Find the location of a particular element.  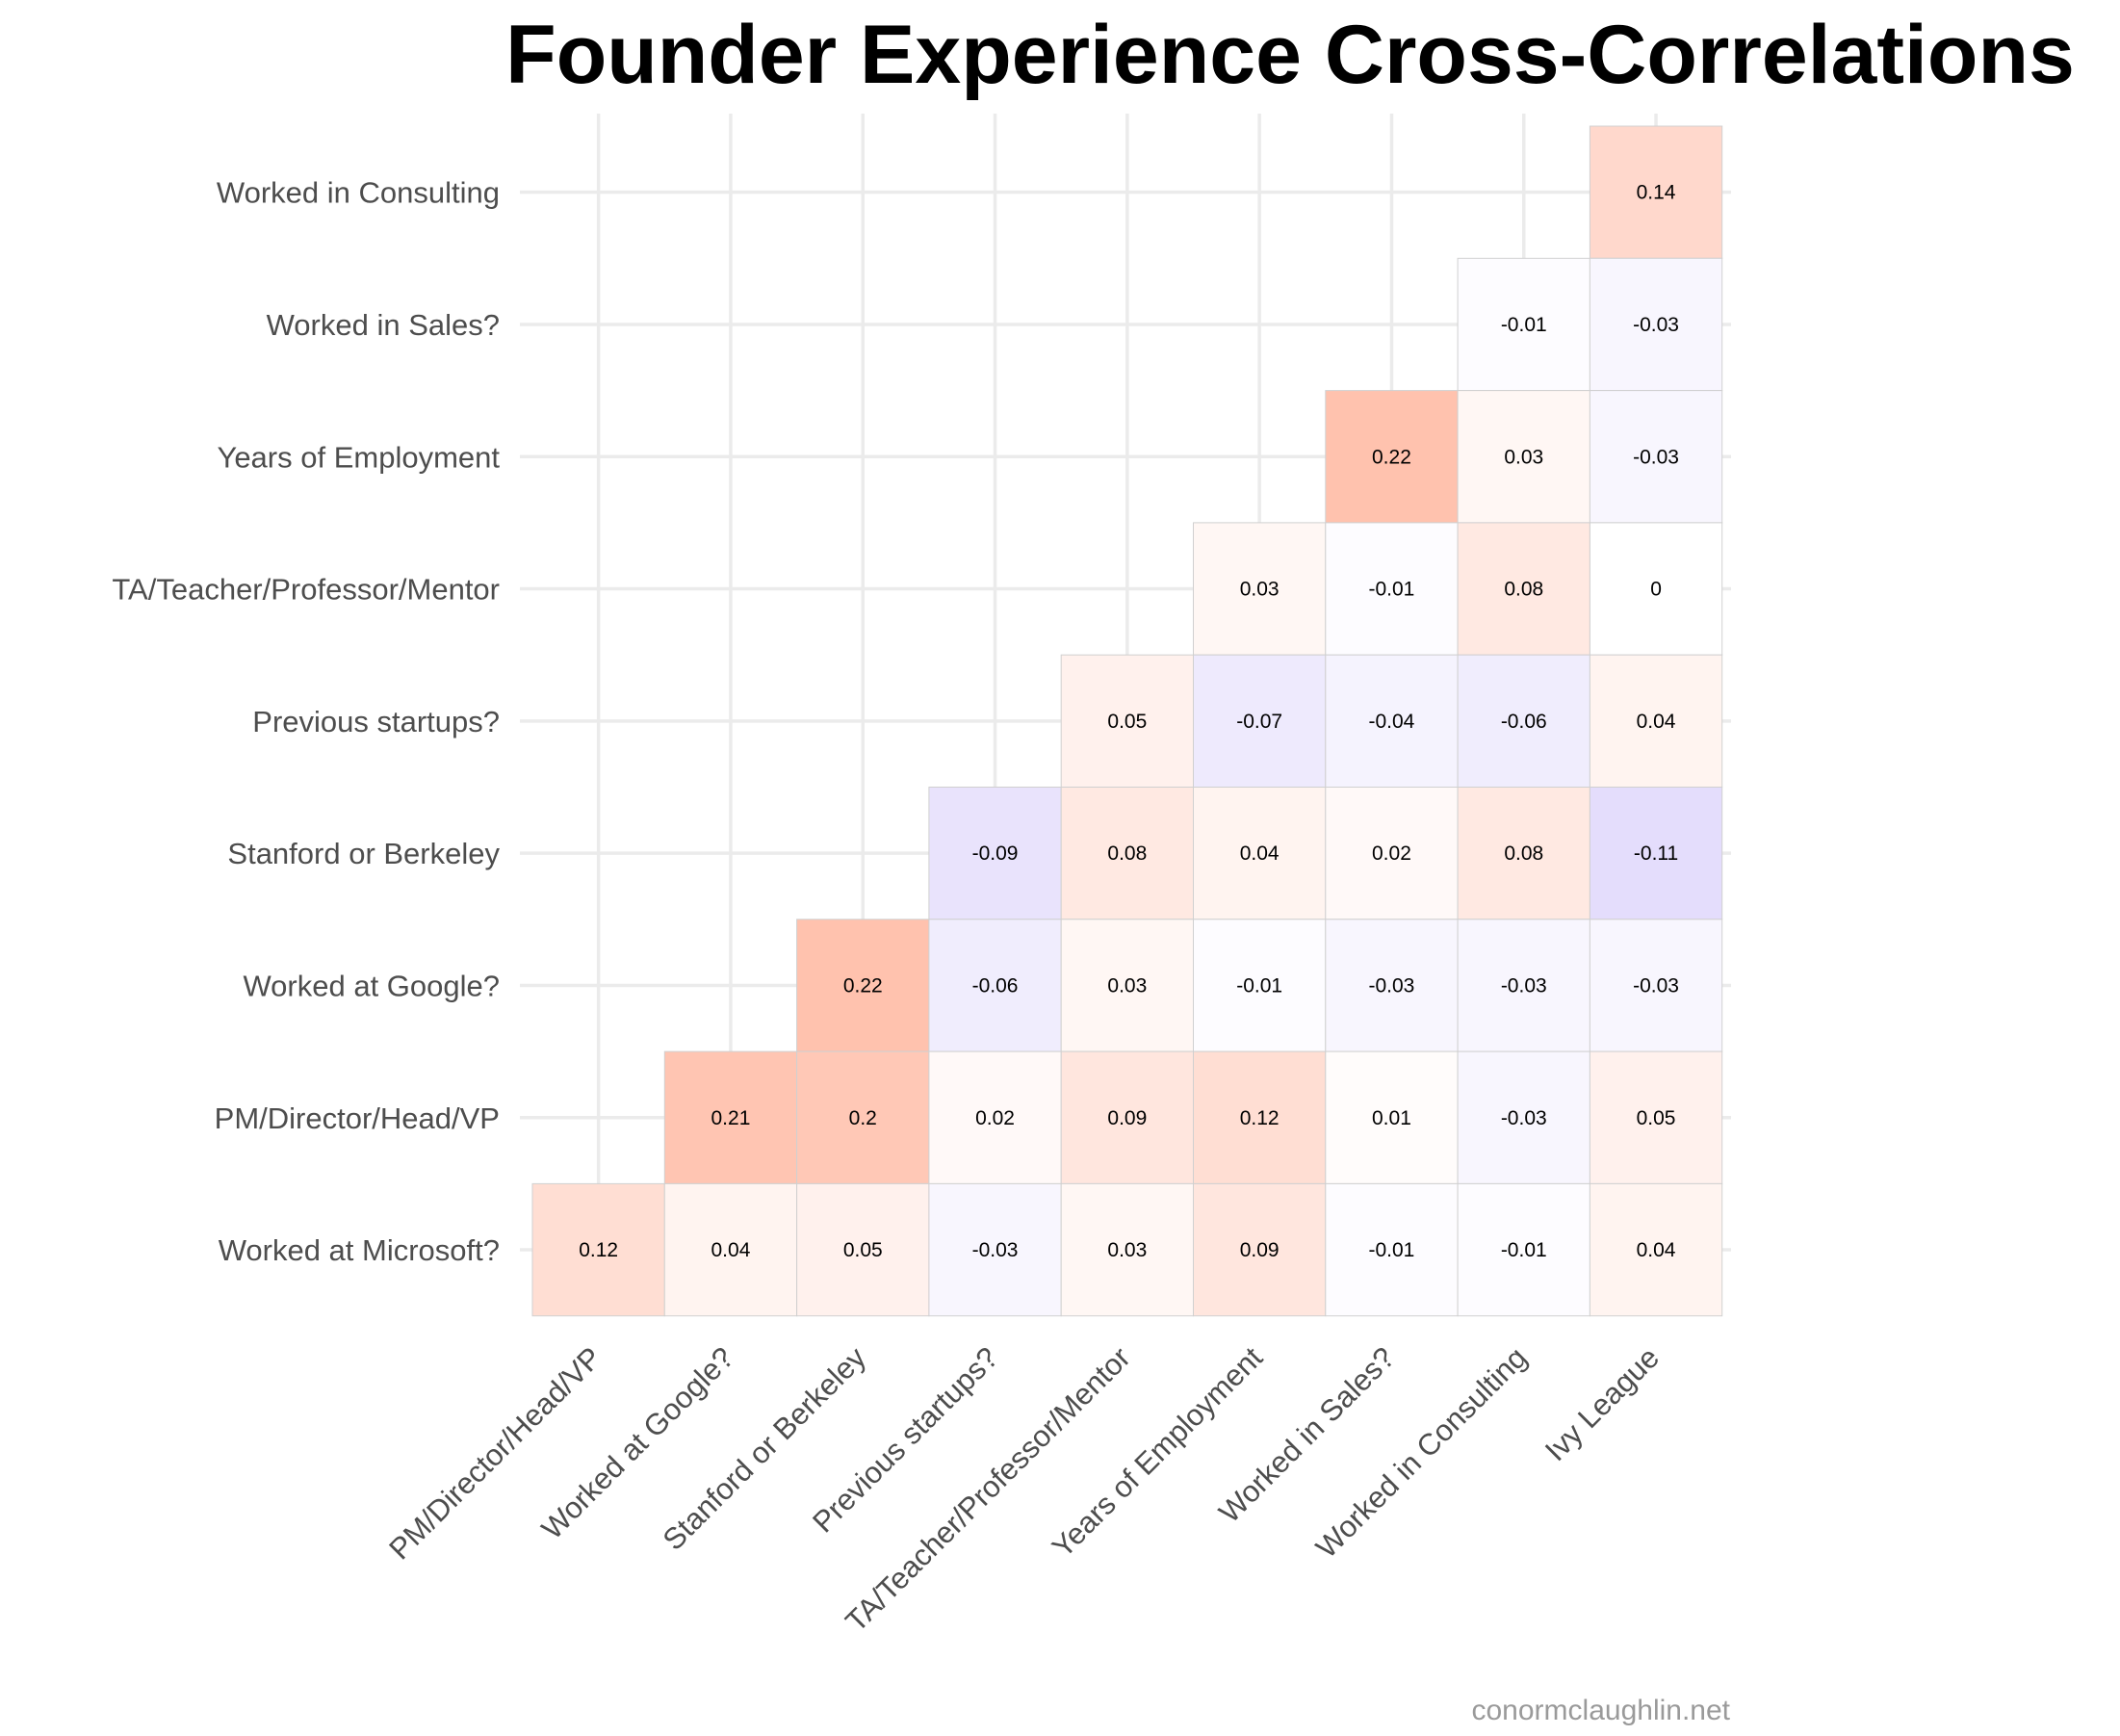

x-tick-label-pm-director-head-vp: PM/Director/Head/VP is located at coordinates (495, 1453).